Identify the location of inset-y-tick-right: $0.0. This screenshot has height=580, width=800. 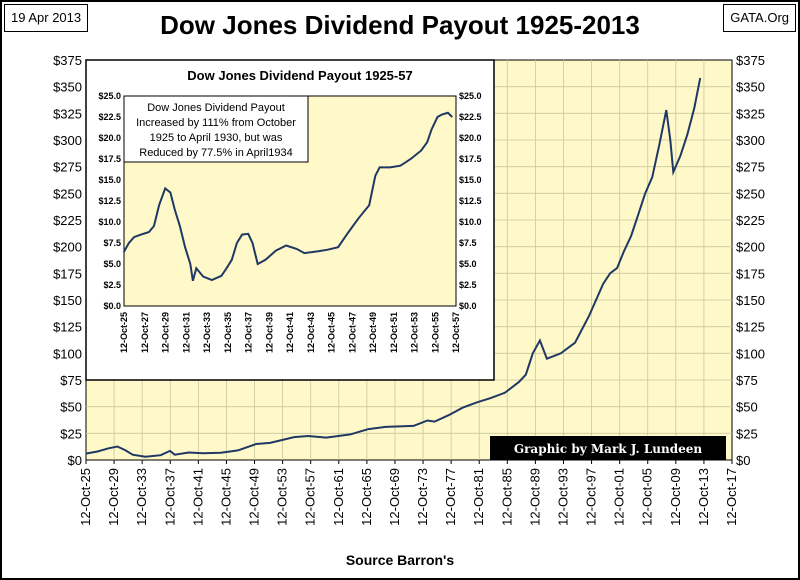
(468, 306).